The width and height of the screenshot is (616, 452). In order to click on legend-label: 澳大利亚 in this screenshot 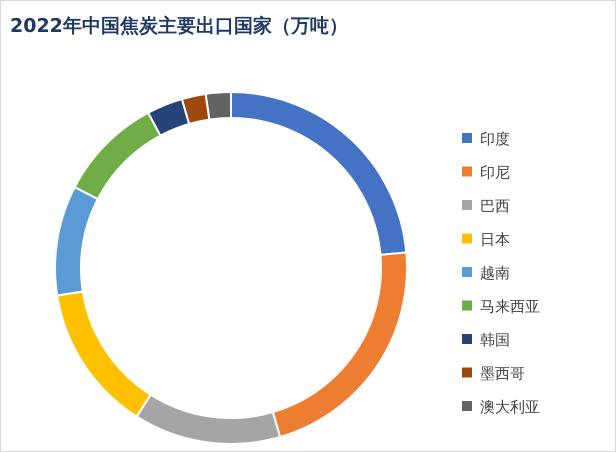, I will do `click(510, 407)`.